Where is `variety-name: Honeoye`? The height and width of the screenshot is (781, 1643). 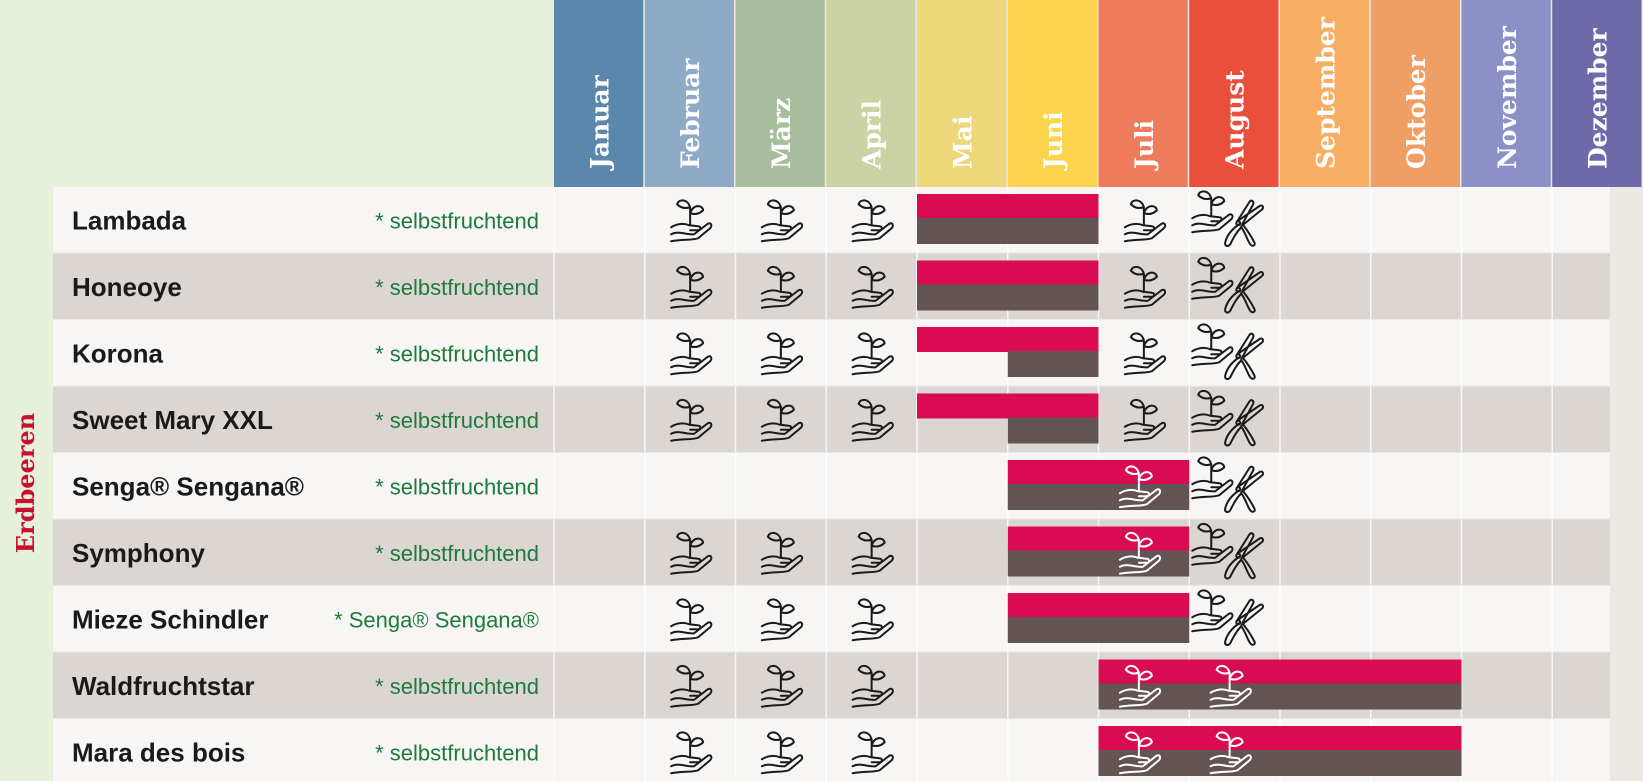 variety-name: Honeoye is located at coordinates (127, 287).